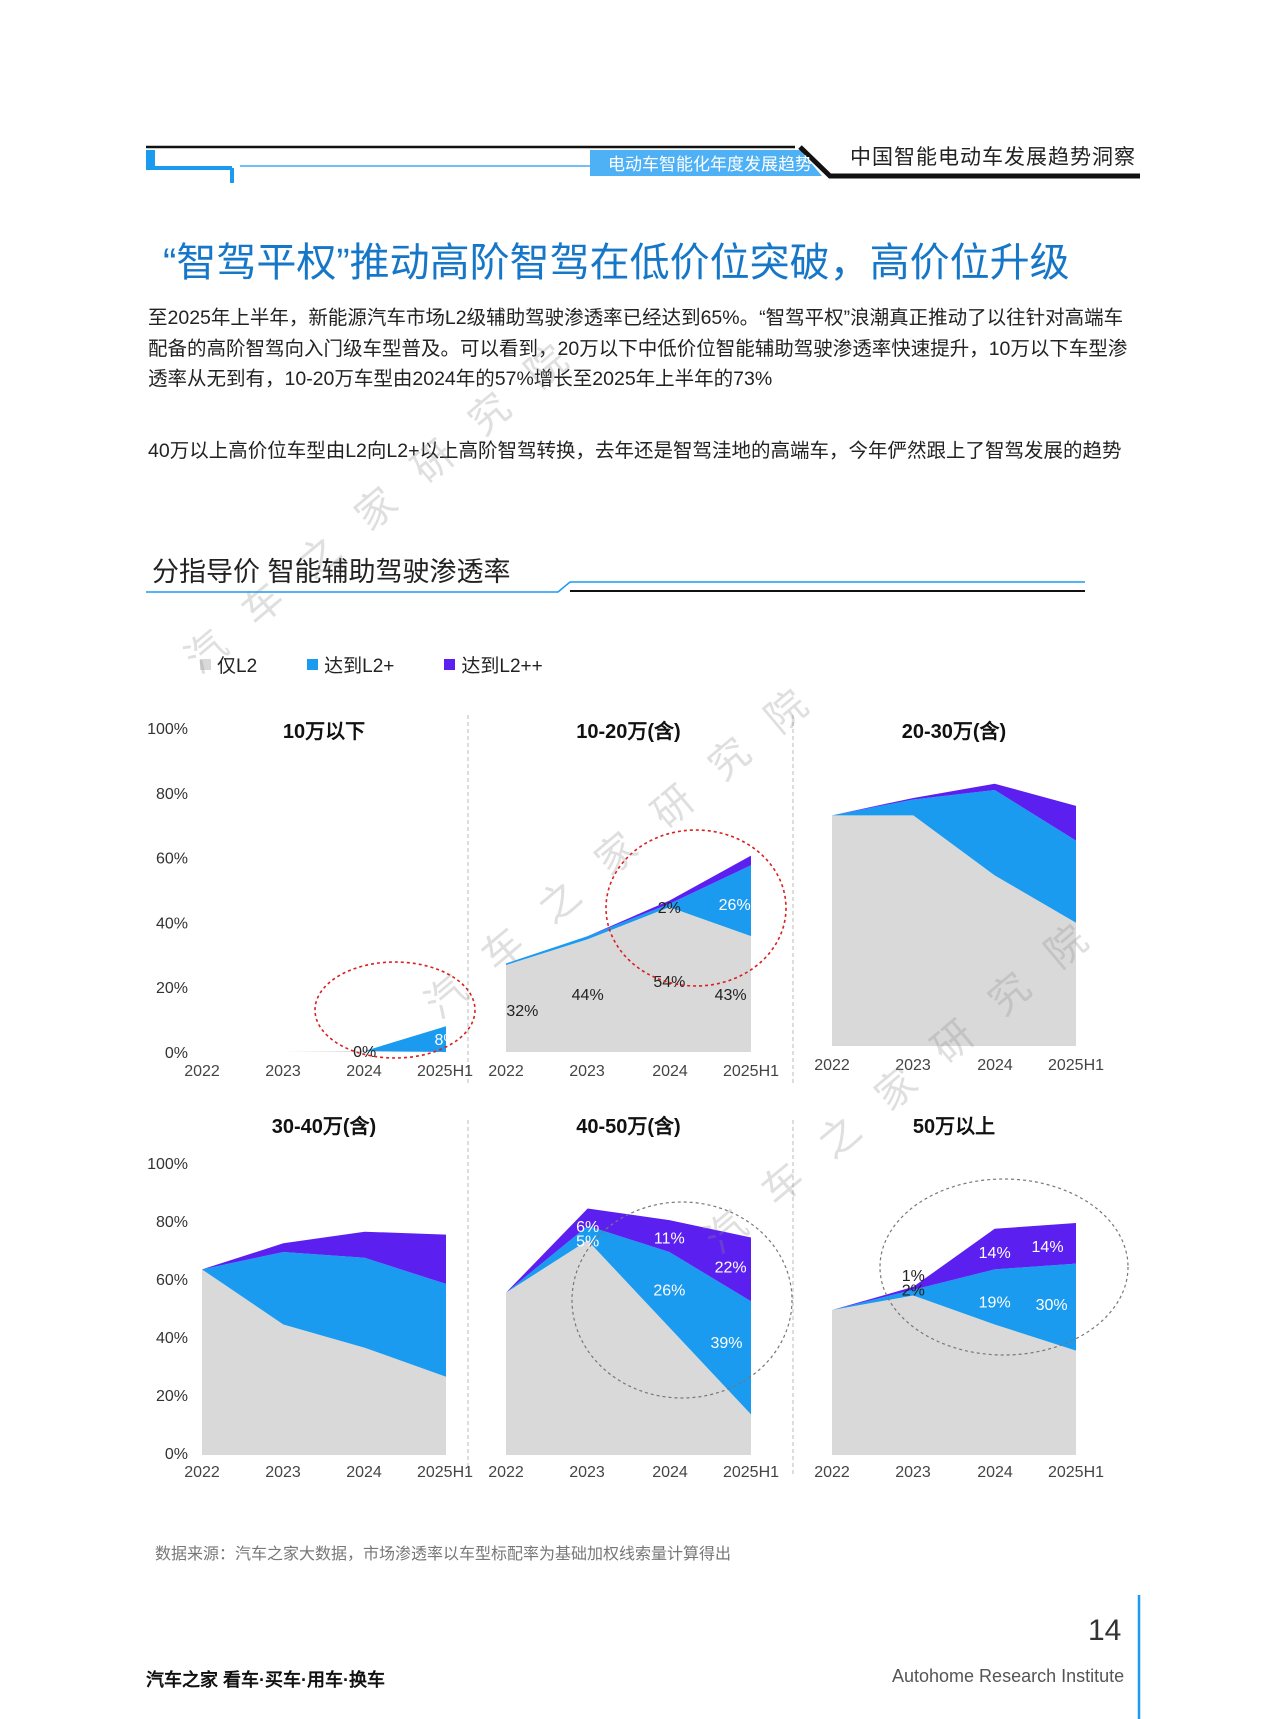 This screenshot has height=1719, width=1276. I want to click on section-underline, so click(615, 587).